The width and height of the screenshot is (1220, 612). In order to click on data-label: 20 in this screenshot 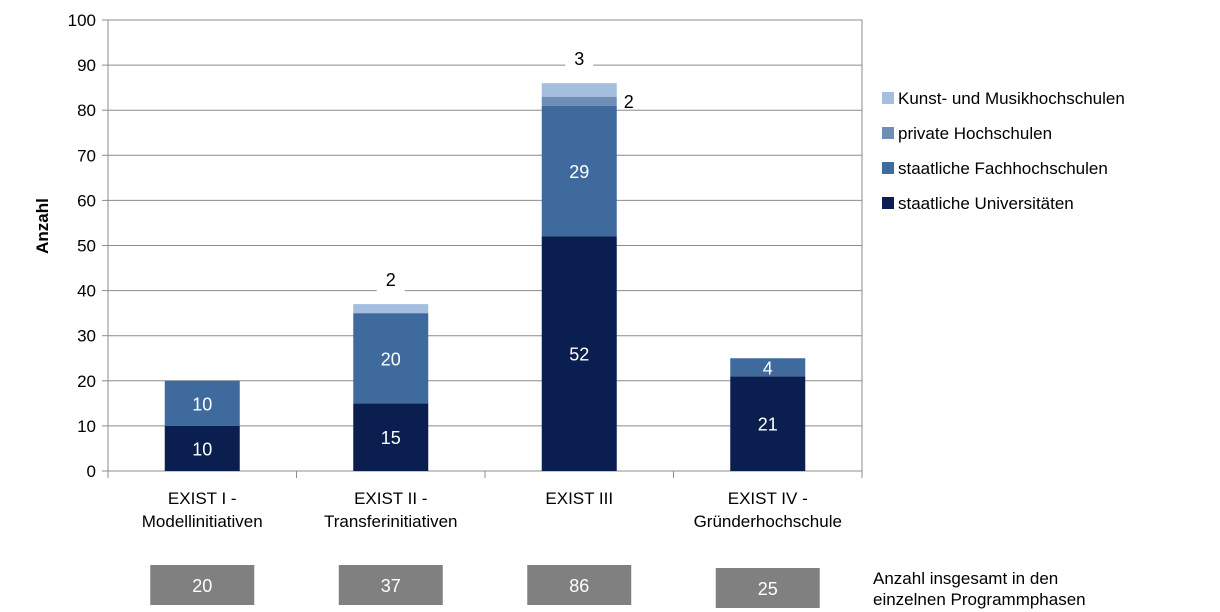, I will do `click(391, 359)`.